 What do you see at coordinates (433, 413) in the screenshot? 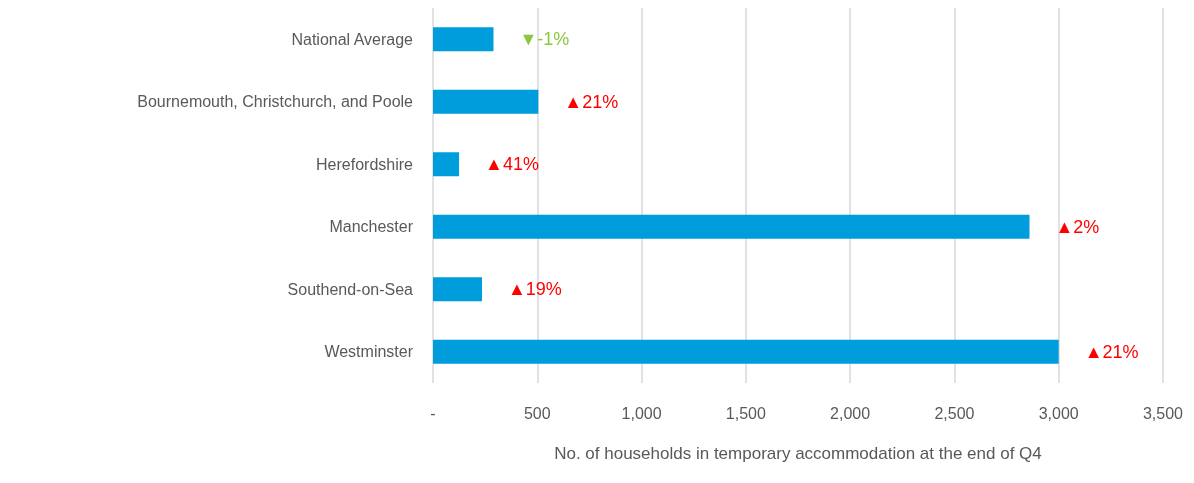
I see `x-tick-label: -` at bounding box center [433, 413].